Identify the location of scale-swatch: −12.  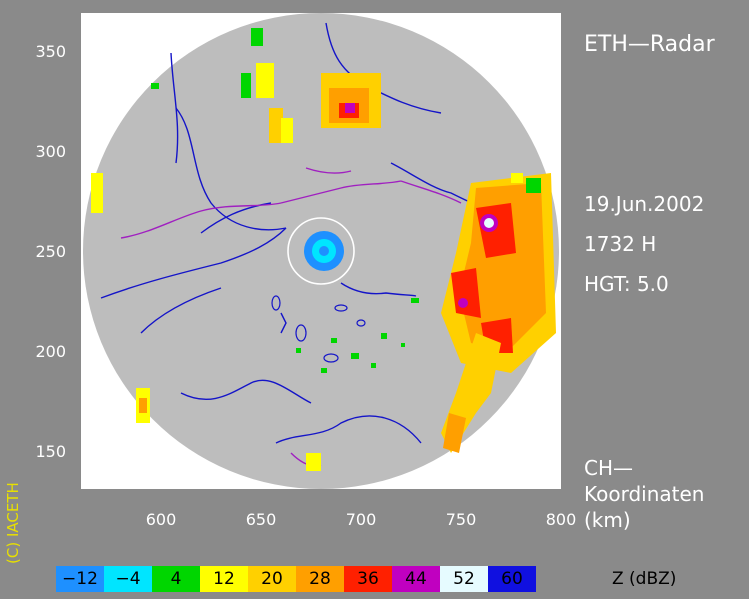
(80, 579).